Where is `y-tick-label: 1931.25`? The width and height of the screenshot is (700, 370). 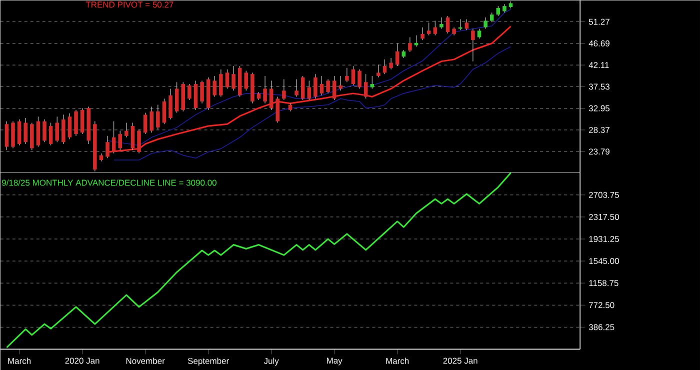 y-tick-label: 1931.25 is located at coordinates (604, 239).